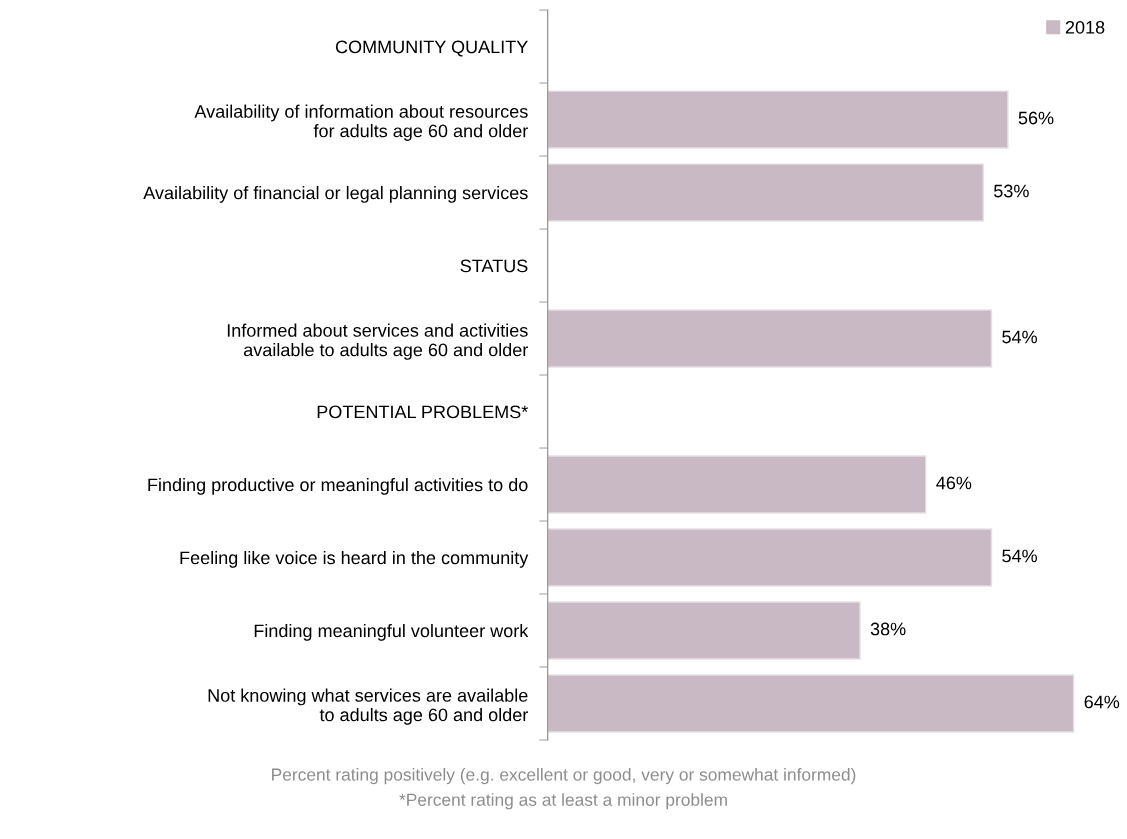 Image resolution: width=1127 pixels, height=839 pixels. What do you see at coordinates (563, 801) in the screenshot?
I see `text: *Percent rating as at least a minor problem` at bounding box center [563, 801].